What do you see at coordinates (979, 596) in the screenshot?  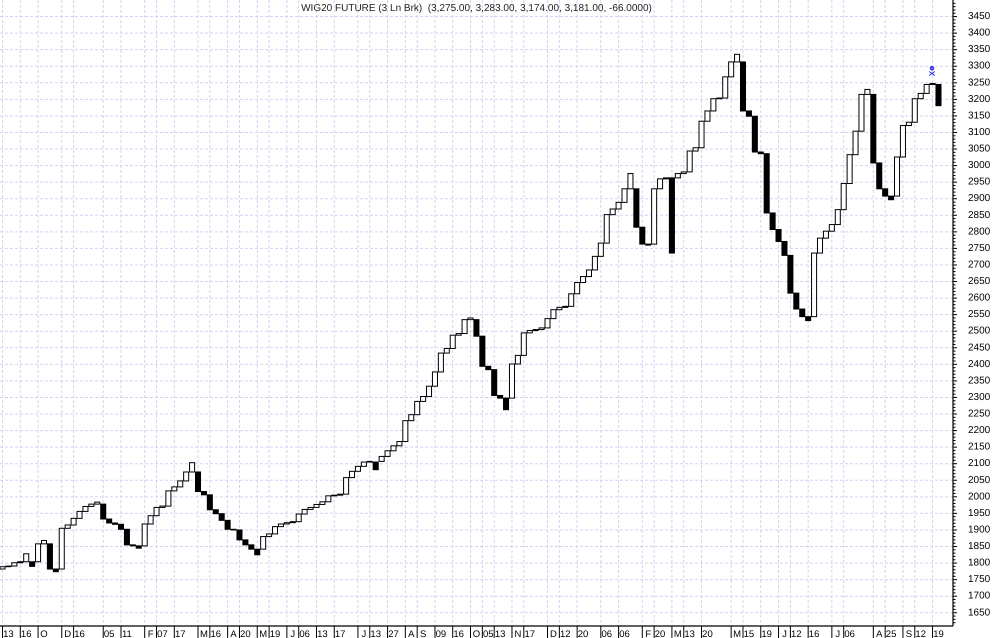 I see `y-tick-label: 1700` at bounding box center [979, 596].